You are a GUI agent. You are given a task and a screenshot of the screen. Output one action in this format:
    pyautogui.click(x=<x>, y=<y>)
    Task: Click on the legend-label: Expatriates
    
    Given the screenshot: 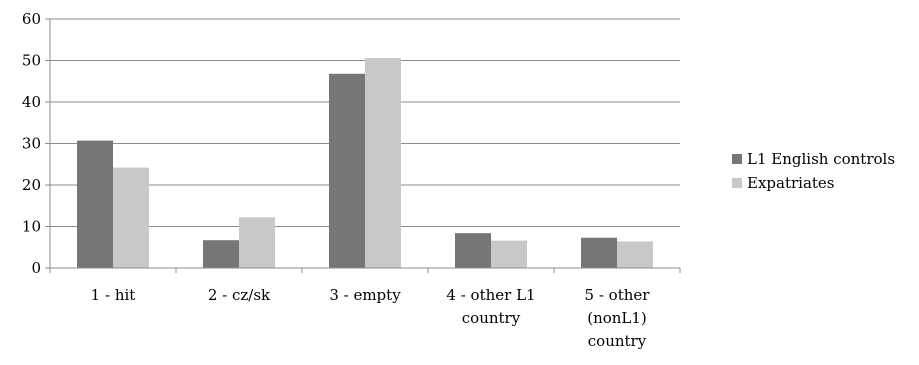 What is the action you would take?
    pyautogui.click(x=791, y=183)
    